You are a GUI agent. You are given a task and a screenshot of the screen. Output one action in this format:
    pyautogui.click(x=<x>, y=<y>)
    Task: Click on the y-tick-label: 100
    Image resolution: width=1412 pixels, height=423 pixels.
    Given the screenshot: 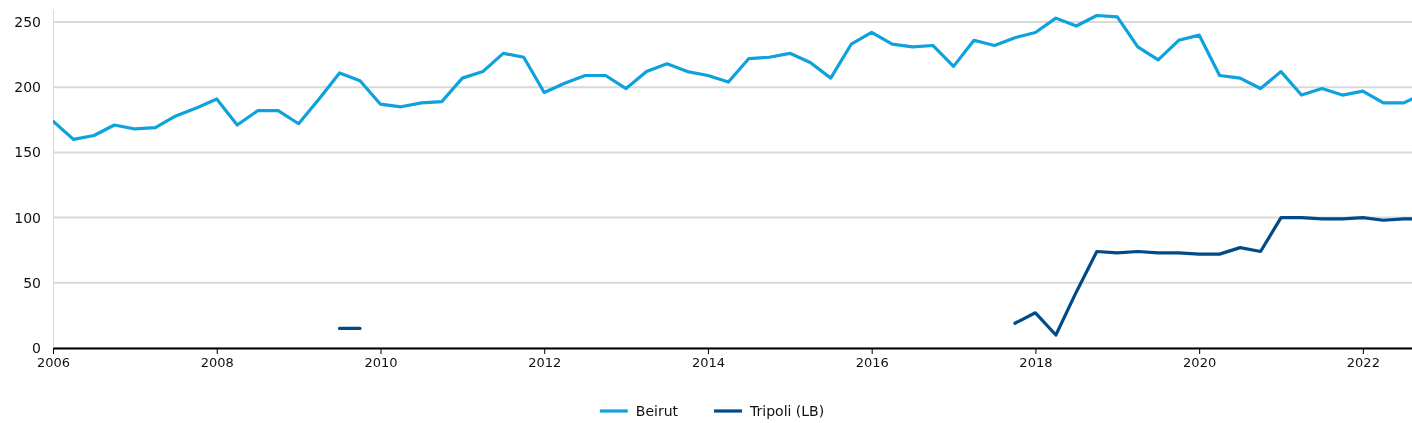 What is the action you would take?
    pyautogui.click(x=27, y=217)
    